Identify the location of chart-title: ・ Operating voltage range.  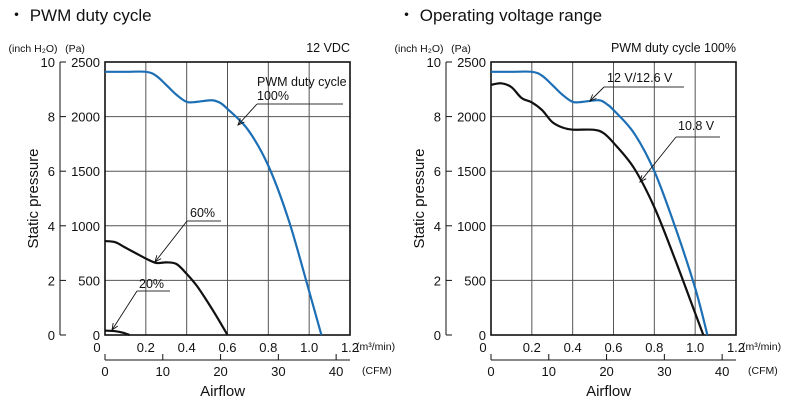
(500, 15).